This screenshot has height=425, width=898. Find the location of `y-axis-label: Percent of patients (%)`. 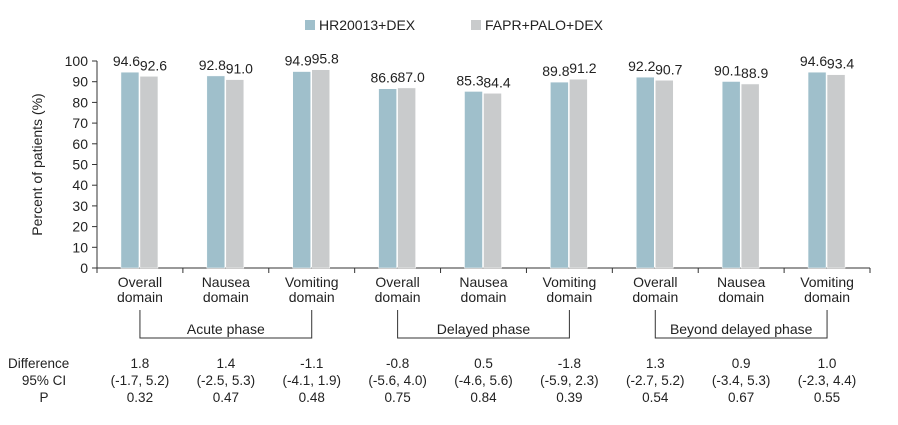

y-axis-label: Percent of patients (%) is located at coordinates (37, 164).